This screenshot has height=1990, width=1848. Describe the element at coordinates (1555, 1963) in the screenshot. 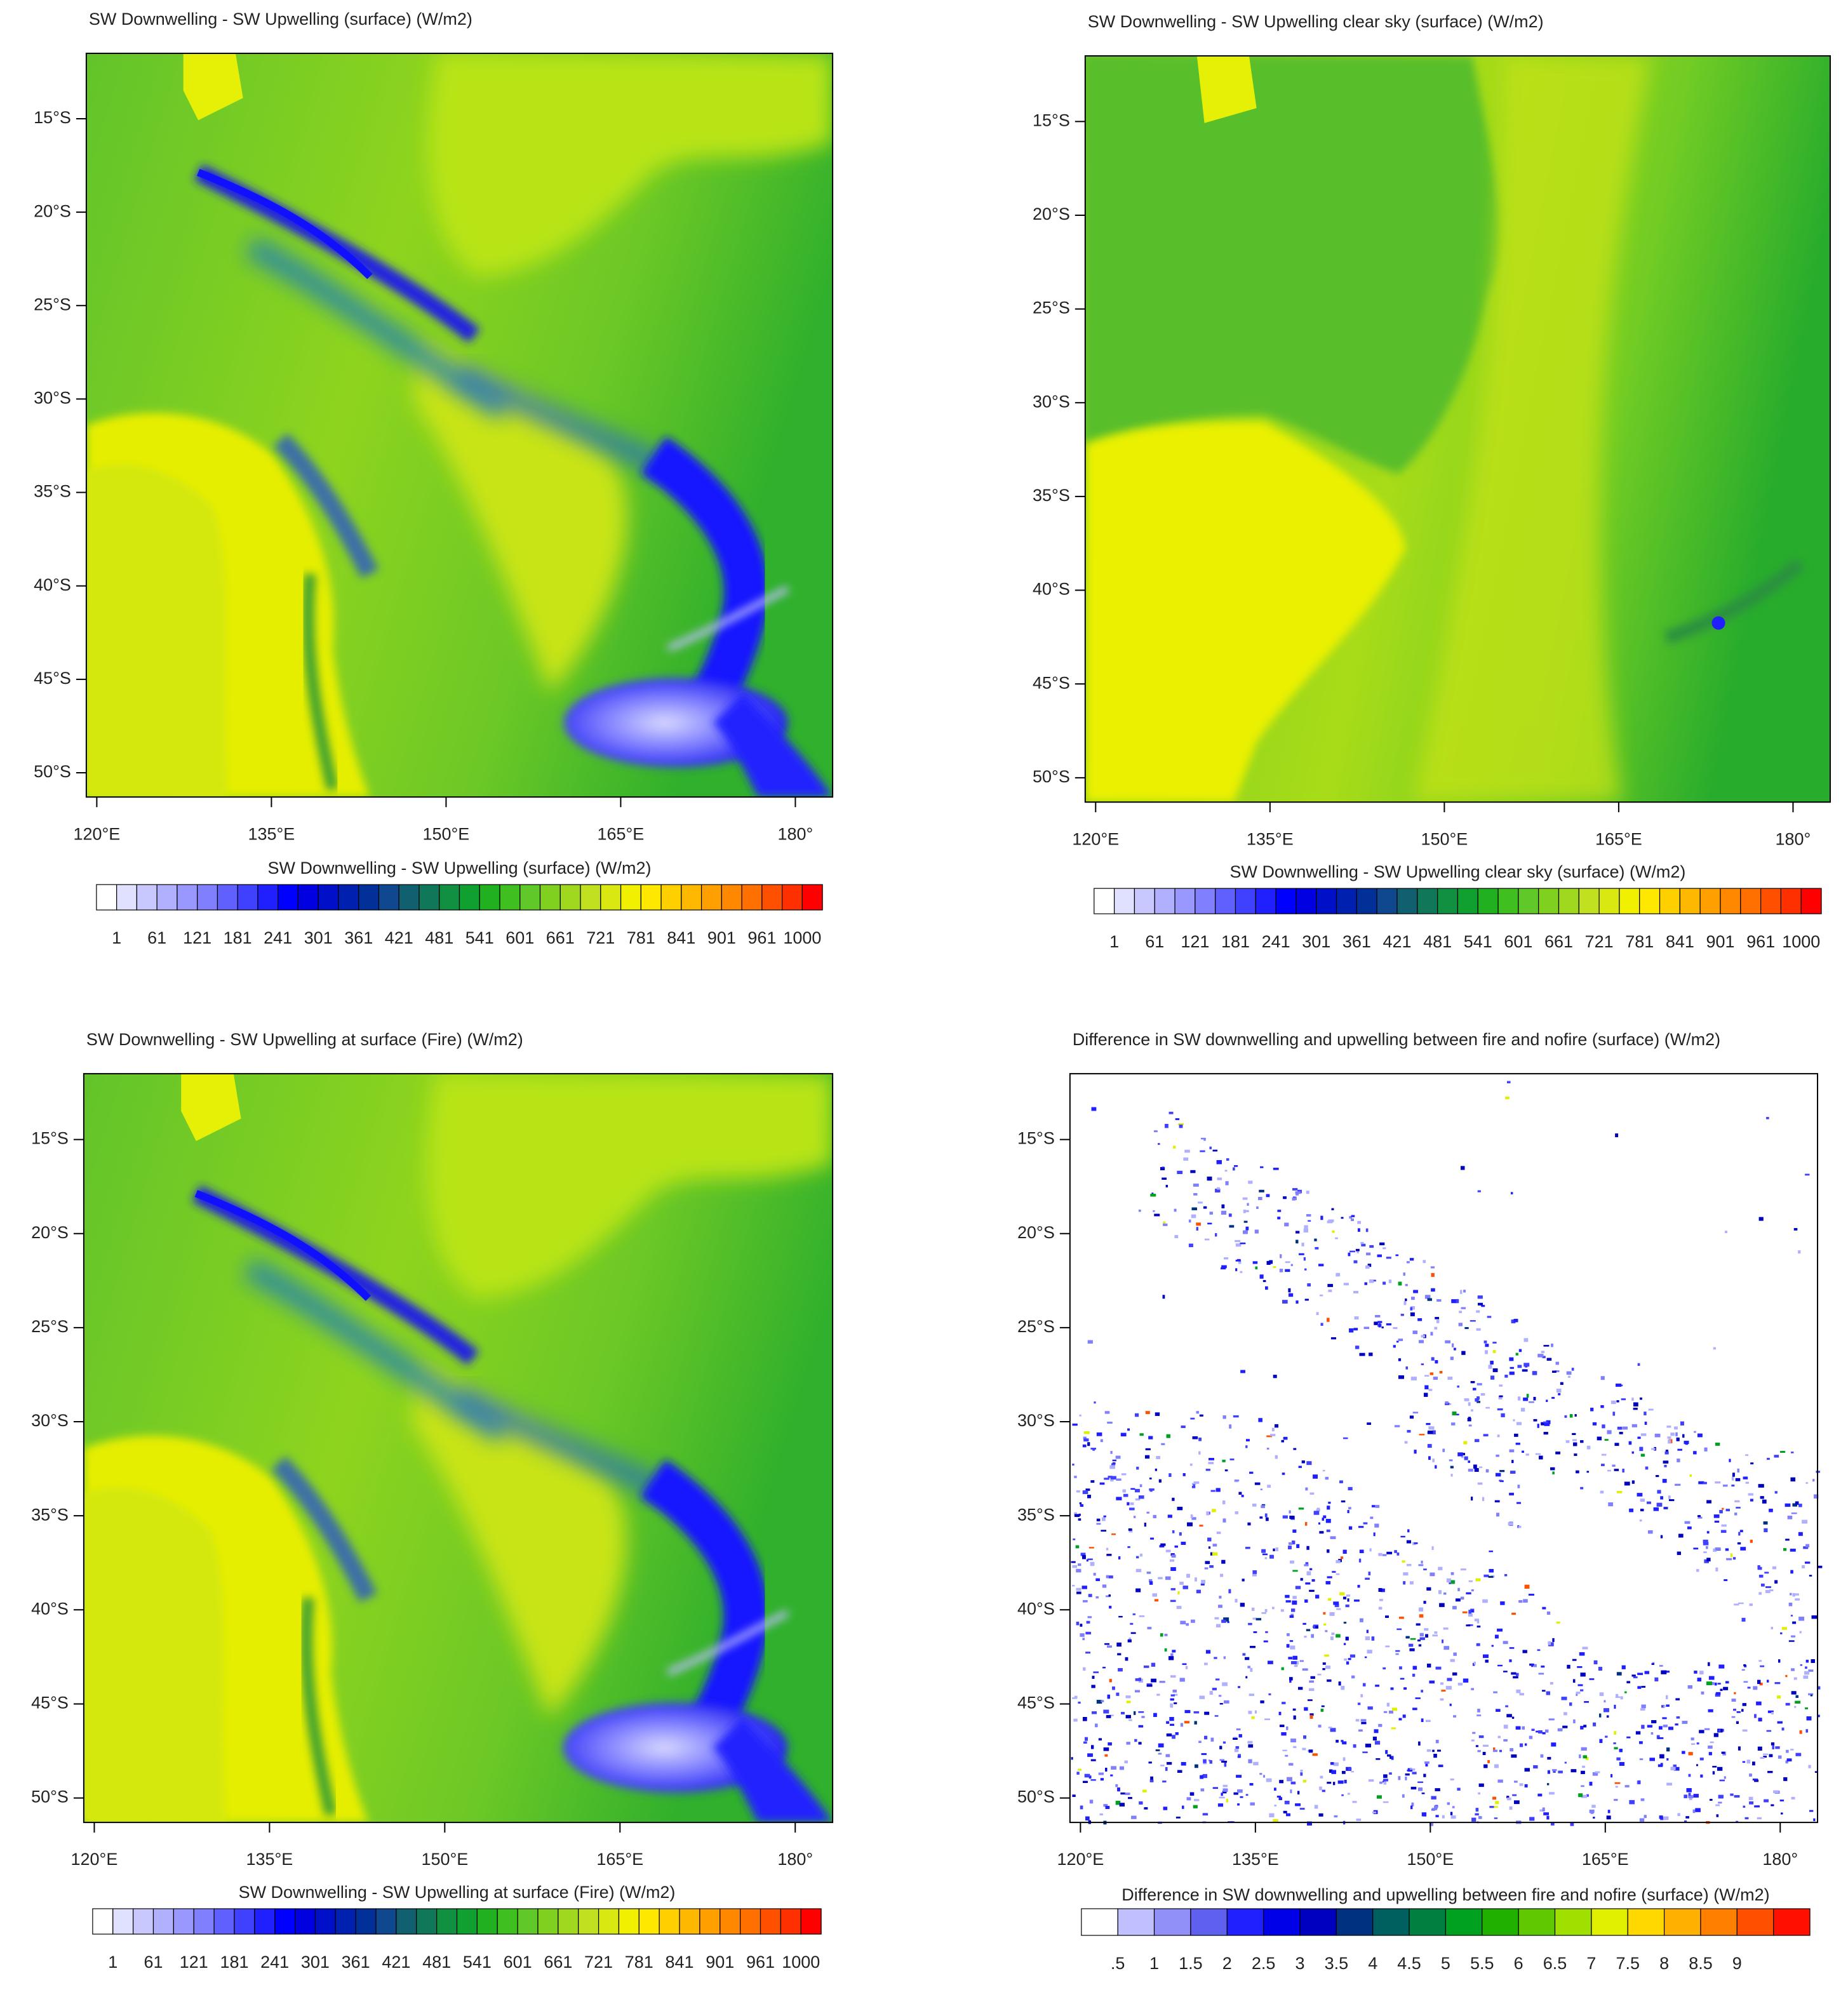

I see `colorbar-label: 6.5` at that location.